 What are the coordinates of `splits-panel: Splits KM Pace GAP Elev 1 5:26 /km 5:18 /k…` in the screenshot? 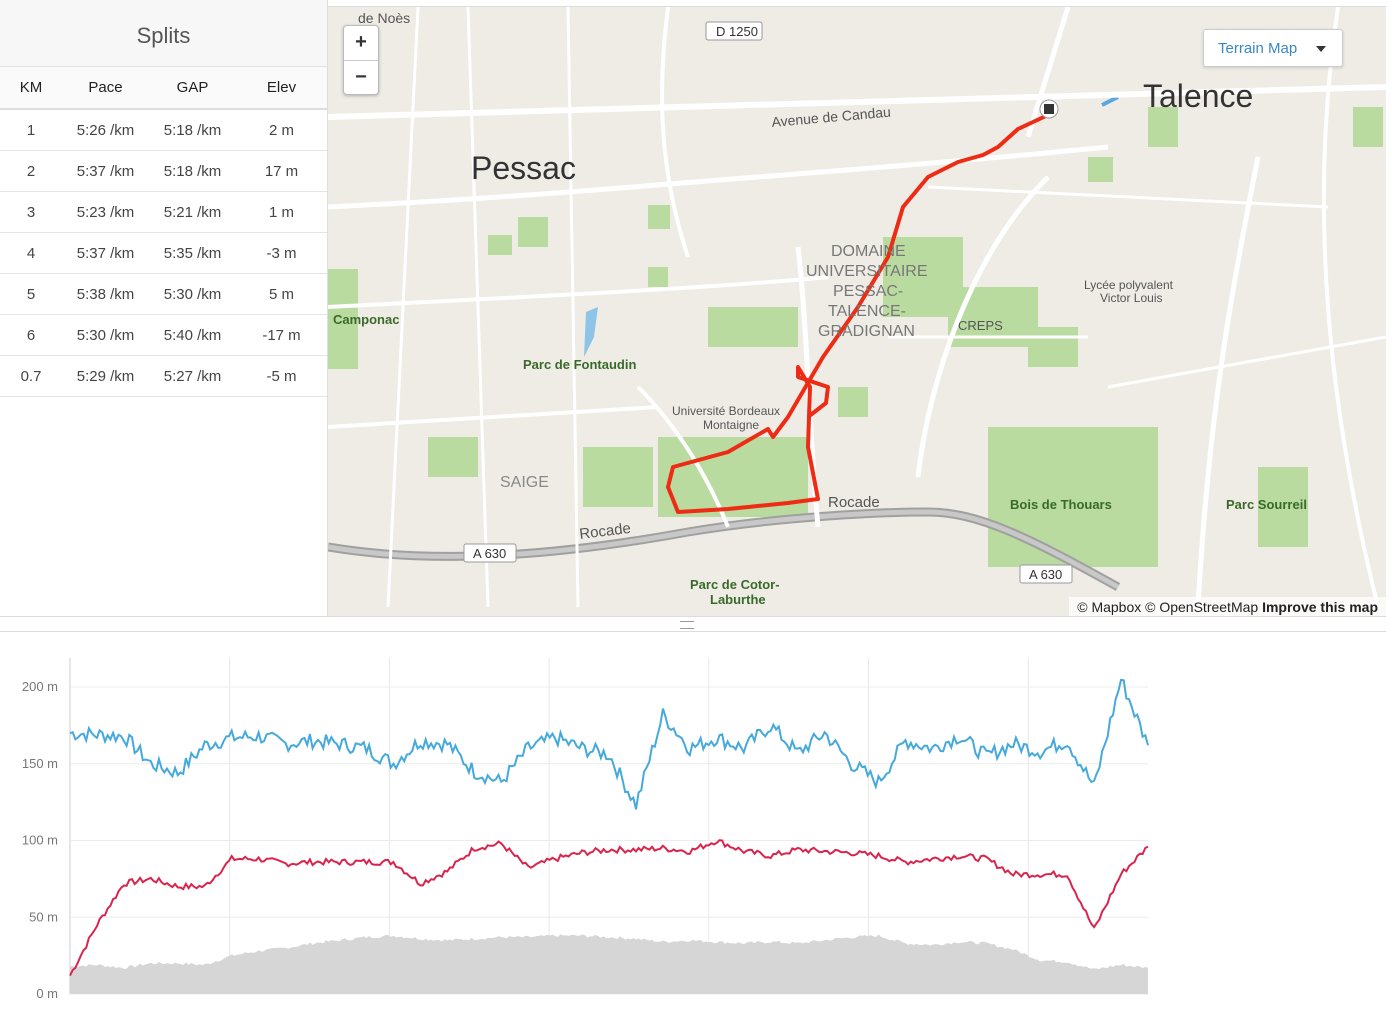 It's located at (164, 308).